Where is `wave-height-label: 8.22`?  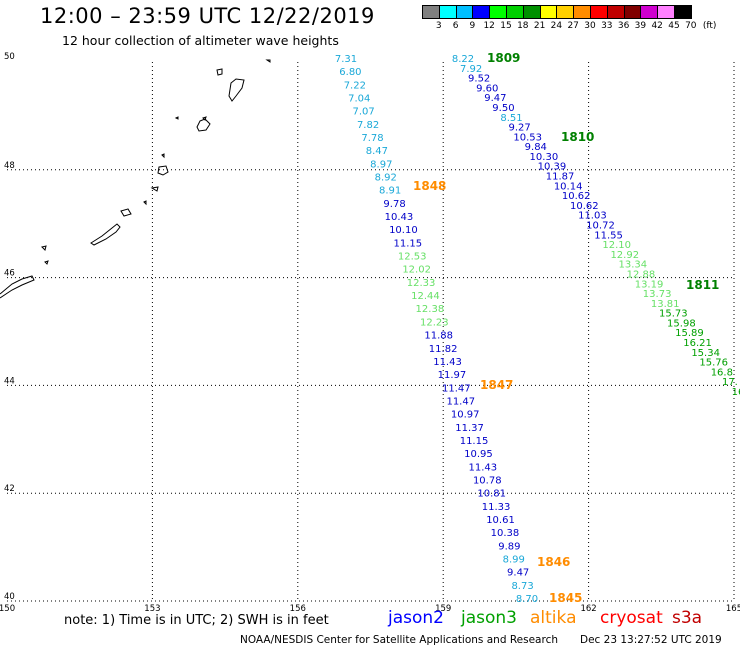 wave-height-label: 8.22 is located at coordinates (463, 59).